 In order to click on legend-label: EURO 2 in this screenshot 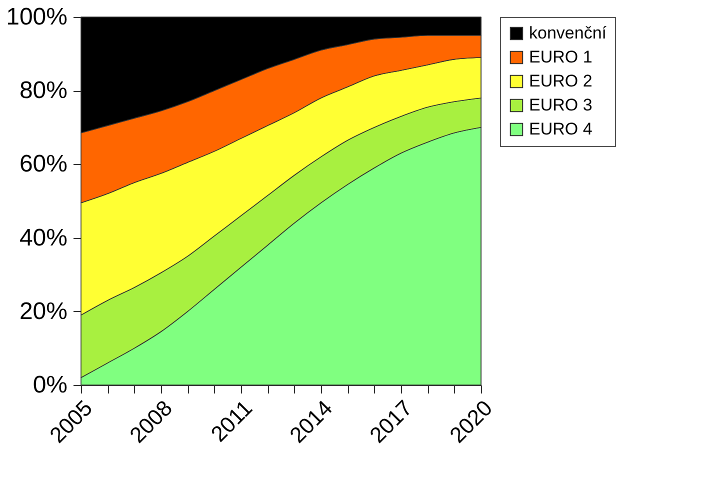, I will do `click(560, 81)`.